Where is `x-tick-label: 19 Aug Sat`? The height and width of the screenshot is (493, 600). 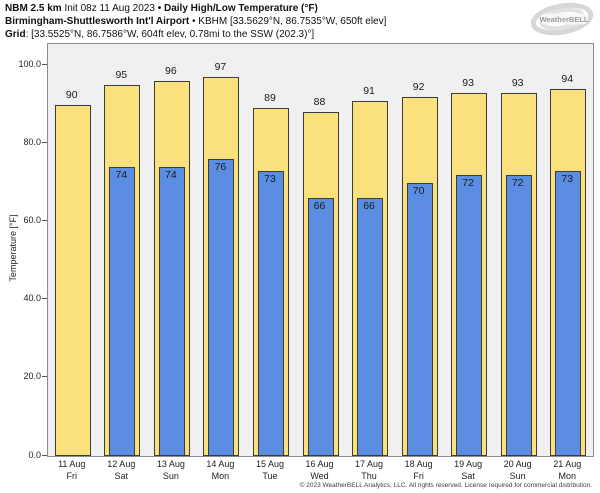 x-tick-label: 19 Aug Sat is located at coordinates (468, 470).